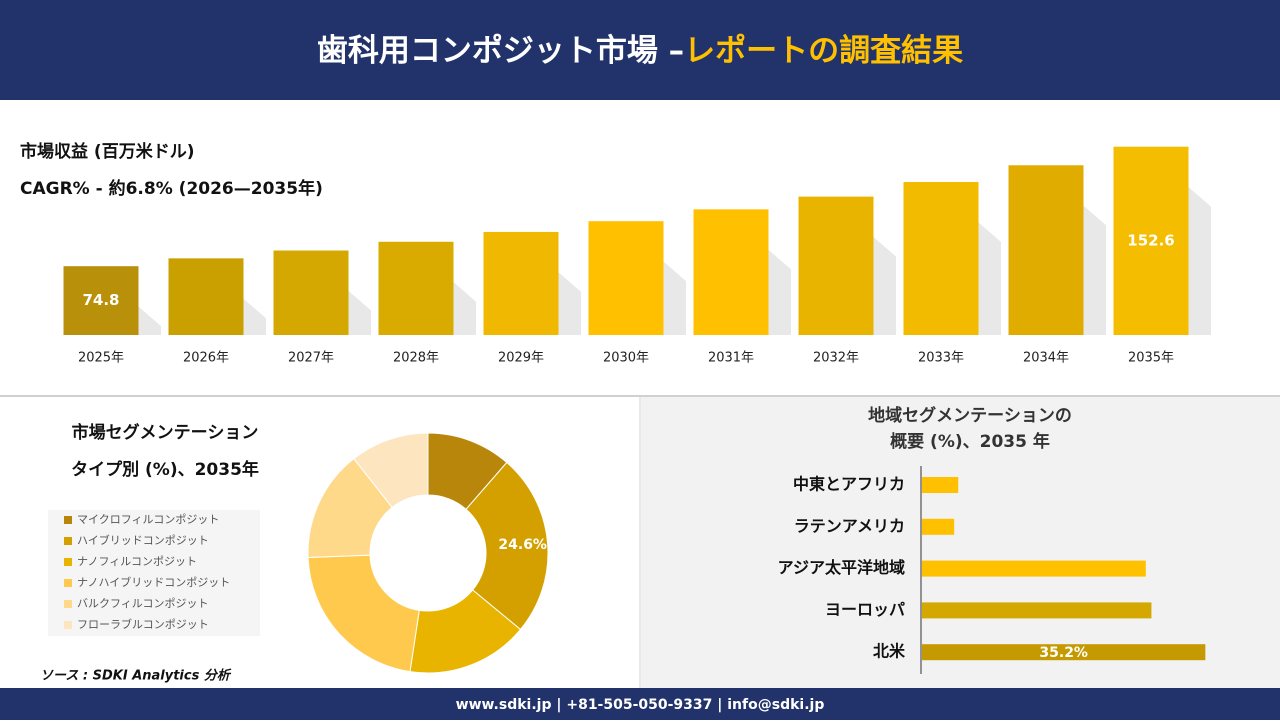 This screenshot has width=1280, height=724. I want to click on x-tick-label: 2025年, so click(101, 358).